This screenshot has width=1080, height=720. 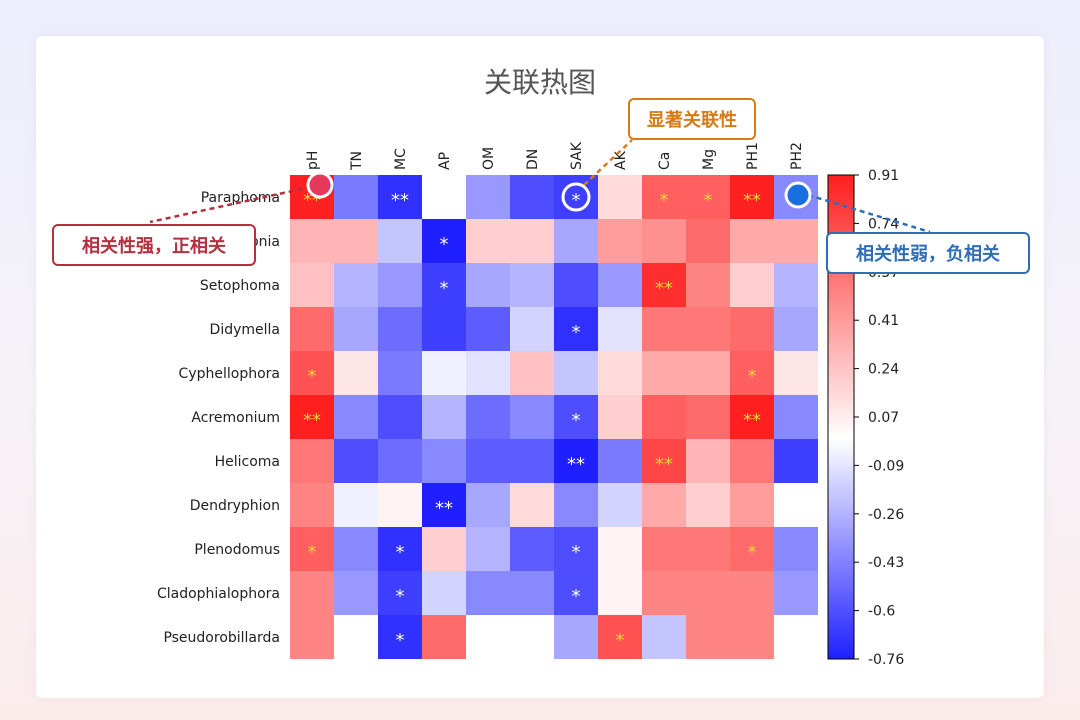 What do you see at coordinates (218, 594) in the screenshot?
I see `row-label: Cladophialophora` at bounding box center [218, 594].